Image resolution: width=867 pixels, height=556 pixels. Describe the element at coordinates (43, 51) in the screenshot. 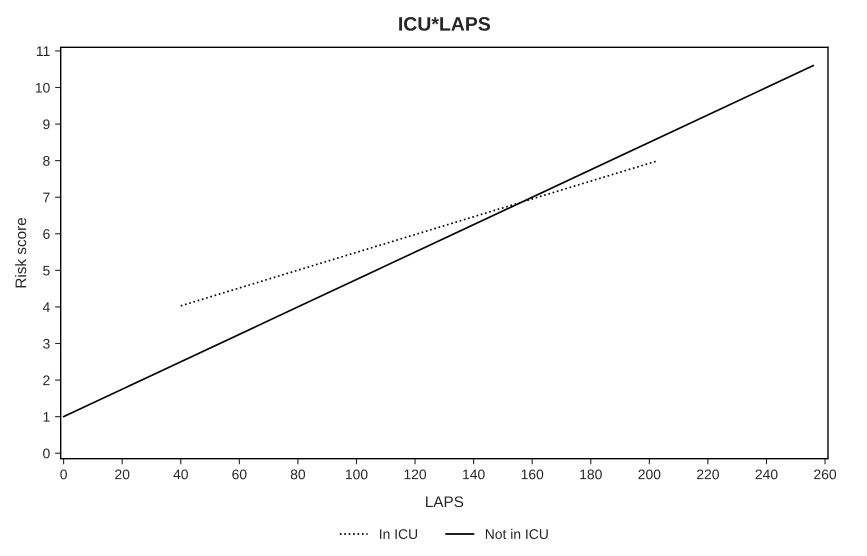

I see `y-tick-label: 11` at that location.